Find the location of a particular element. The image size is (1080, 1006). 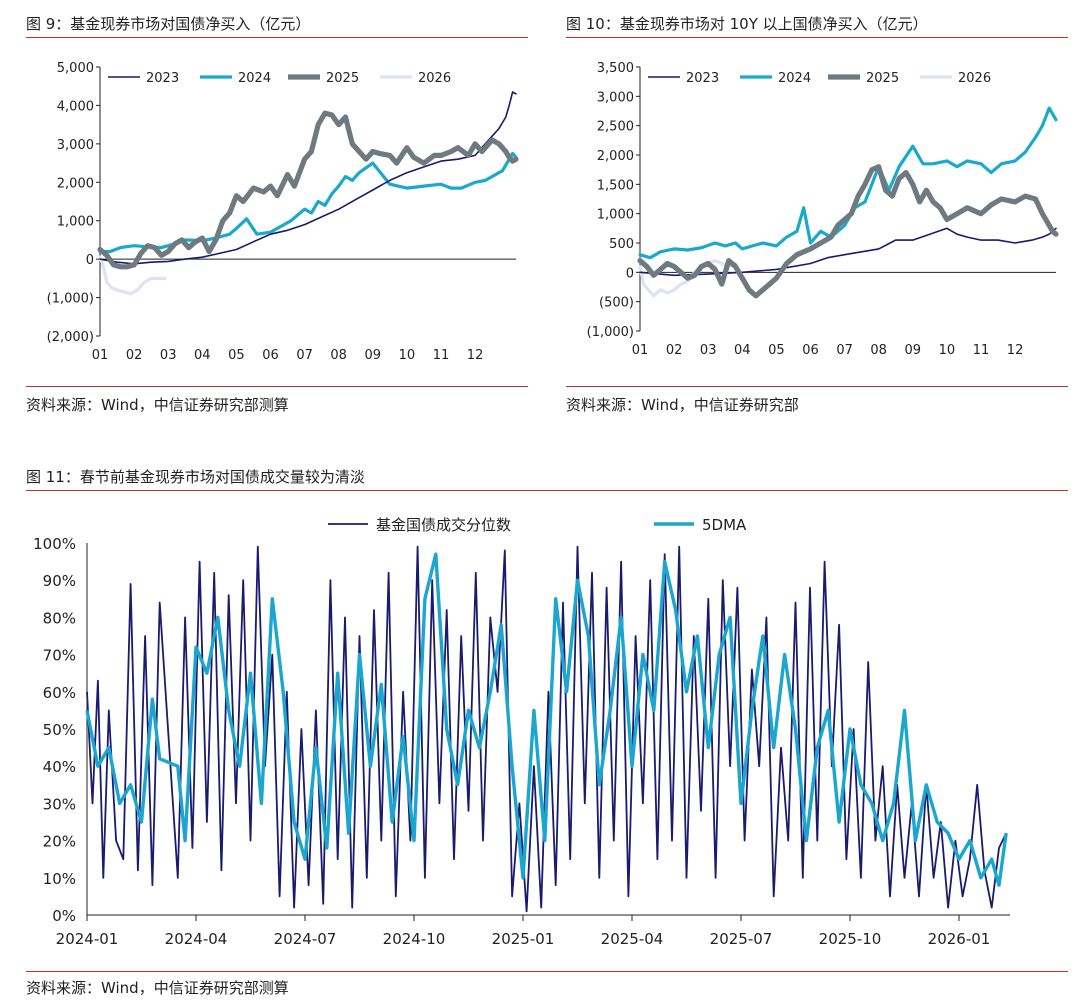

chart3-x-tick-label: 2025-01 is located at coordinates (523, 939).